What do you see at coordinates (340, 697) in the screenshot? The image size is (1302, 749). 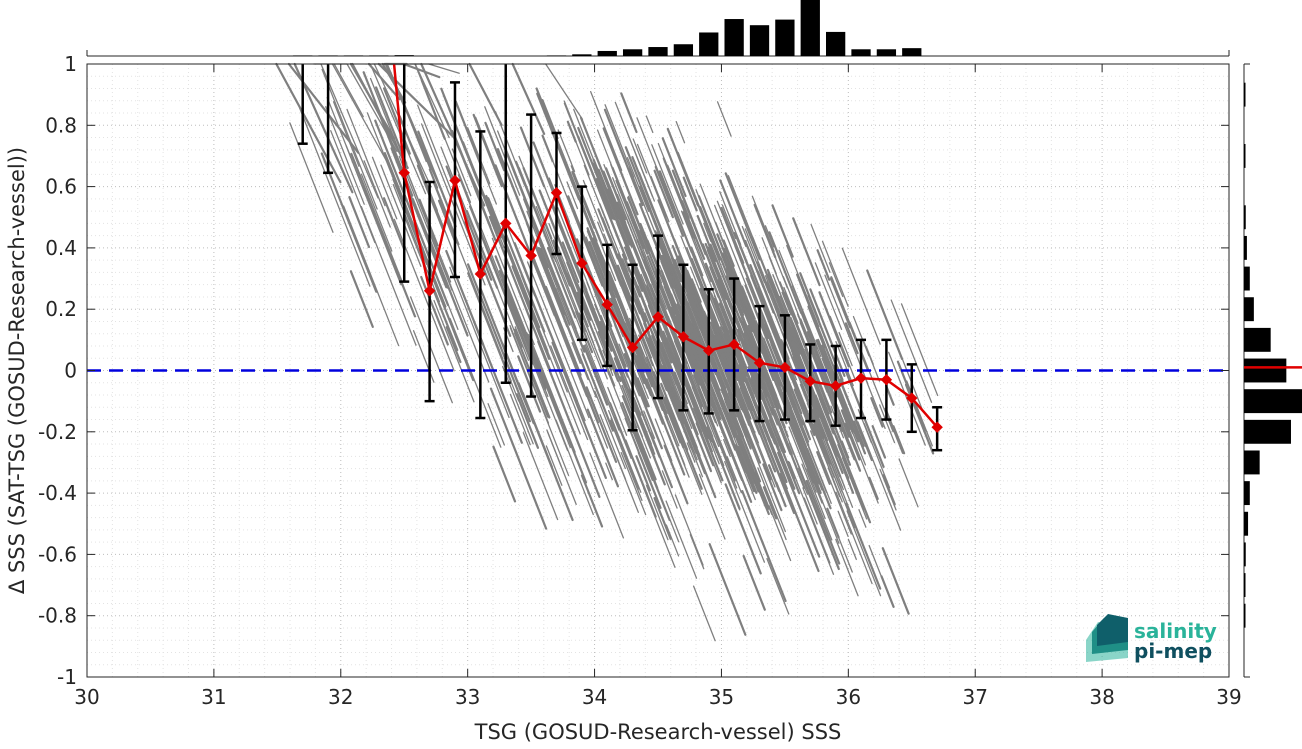 I see `x-tick-label: 32` at bounding box center [340, 697].